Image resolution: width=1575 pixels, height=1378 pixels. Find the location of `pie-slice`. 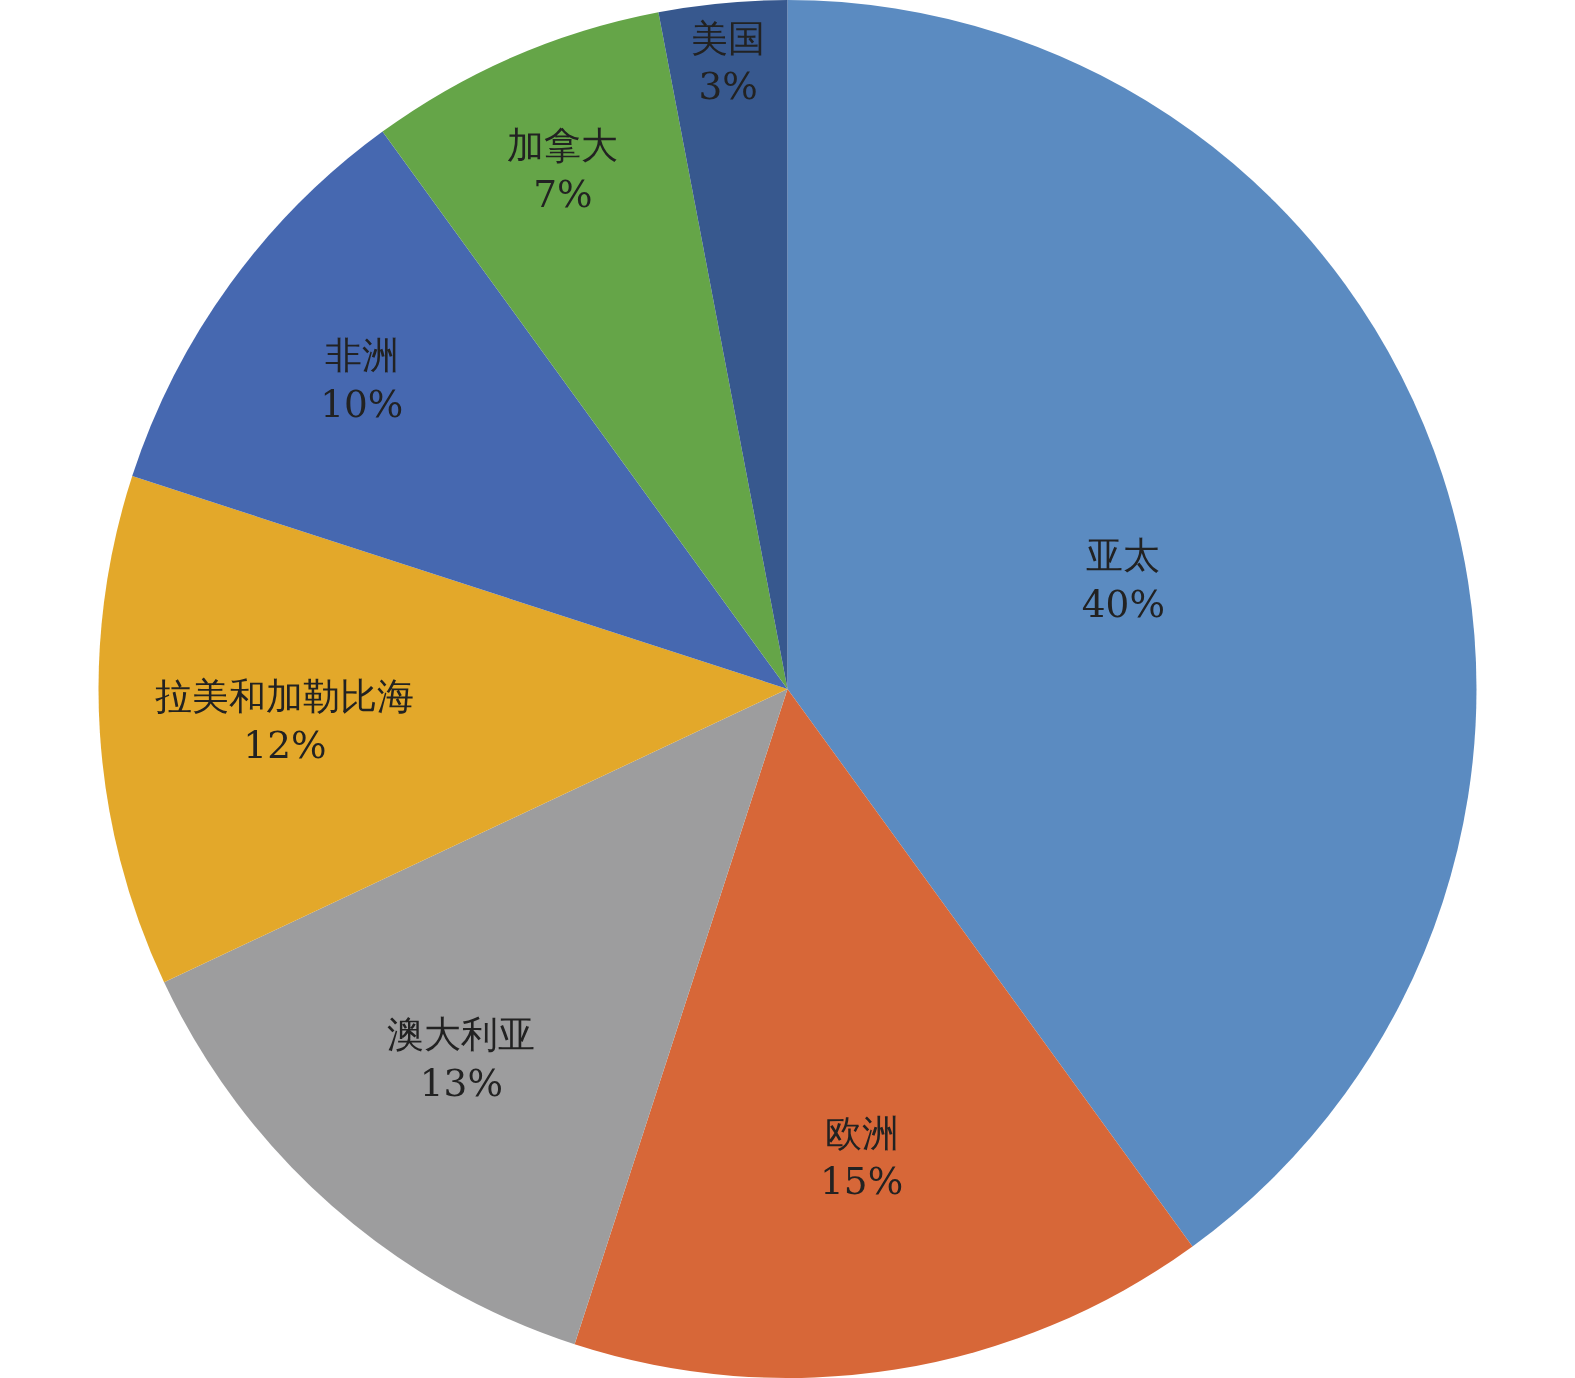

pie-slice is located at coordinates (723, 344).